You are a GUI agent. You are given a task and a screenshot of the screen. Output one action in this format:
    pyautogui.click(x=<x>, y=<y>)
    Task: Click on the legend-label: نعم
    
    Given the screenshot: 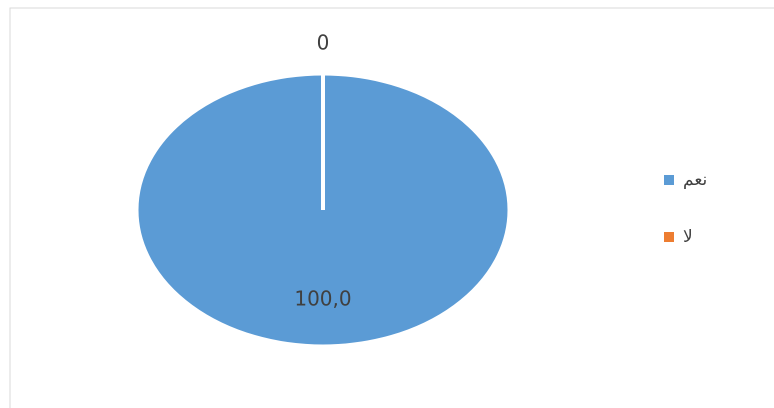 What is the action you would take?
    pyautogui.click(x=695, y=180)
    